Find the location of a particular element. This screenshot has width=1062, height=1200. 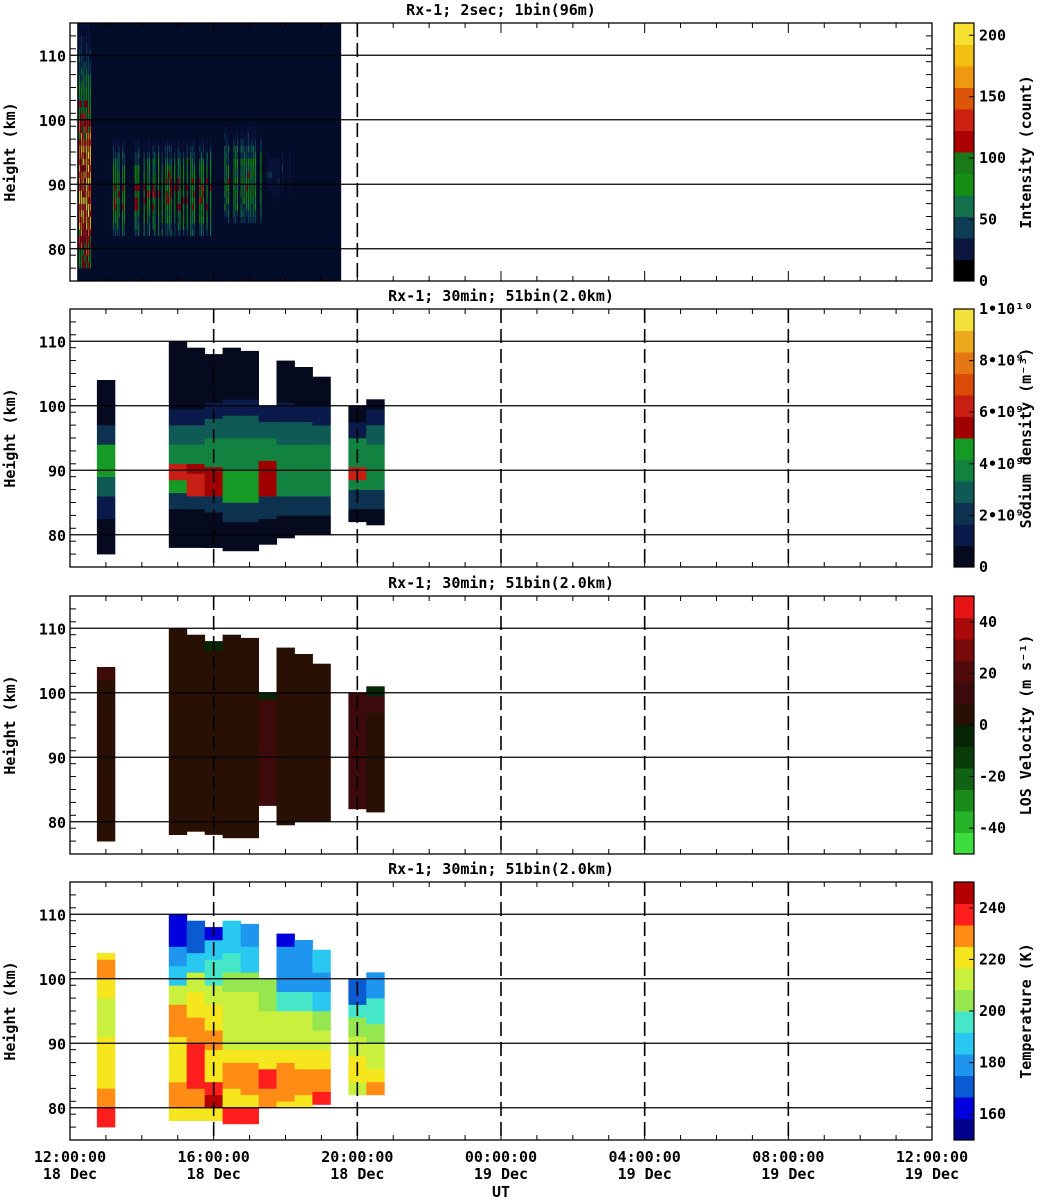

x-axis-label: UT is located at coordinates (501, 1191).